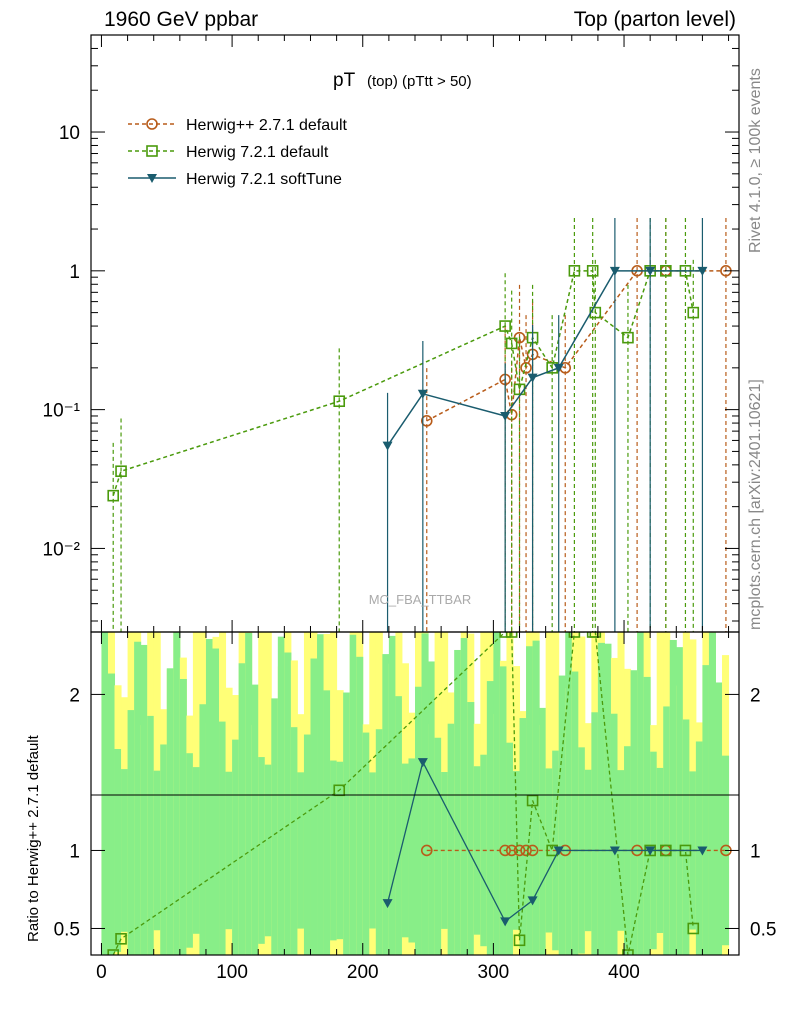 This screenshot has width=786, height=1024. What do you see at coordinates (101, 972) in the screenshot?
I see `x-tick-label: 0` at bounding box center [101, 972].